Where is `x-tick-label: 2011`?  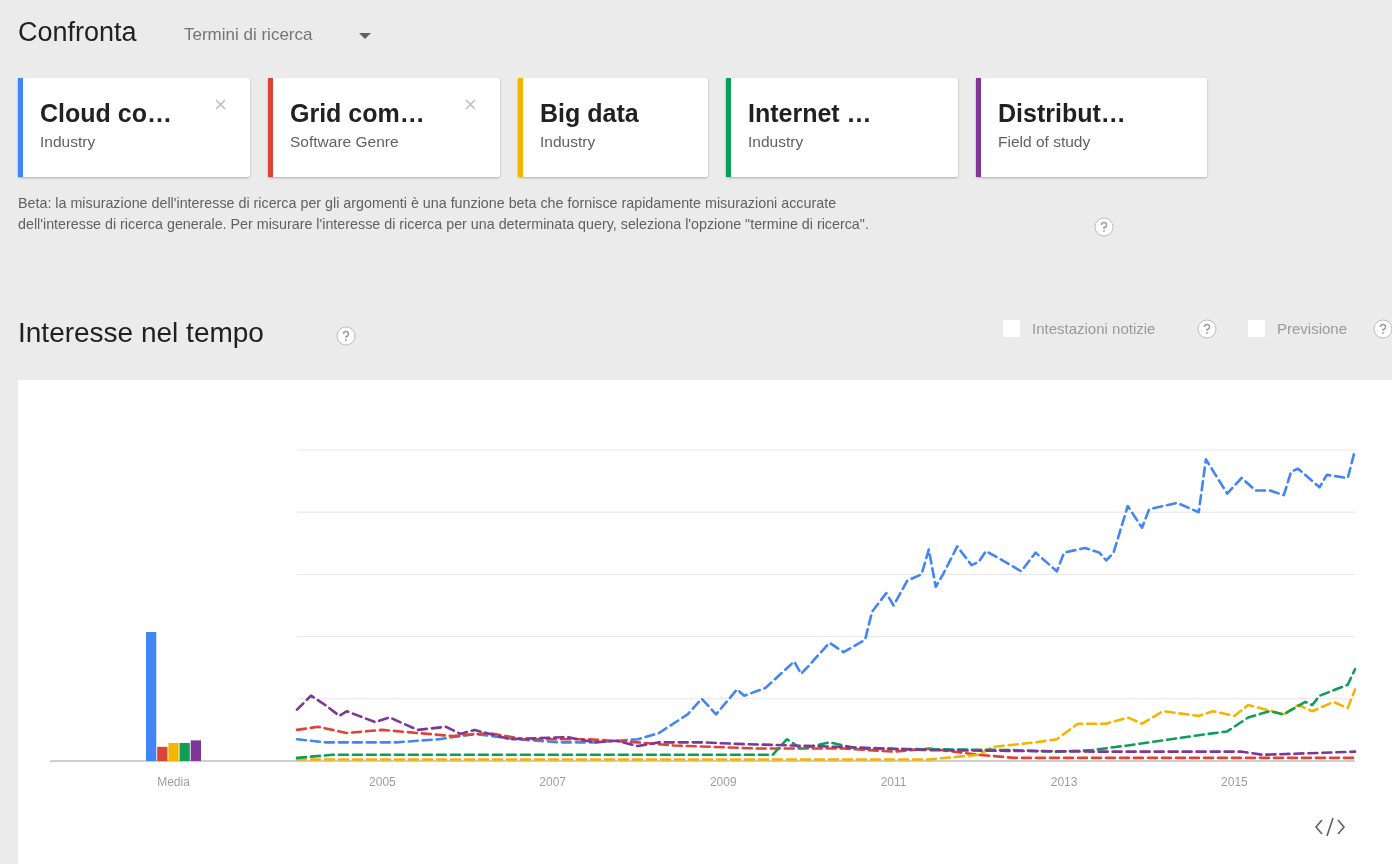
x-tick-label: 2011 is located at coordinates (893, 782).